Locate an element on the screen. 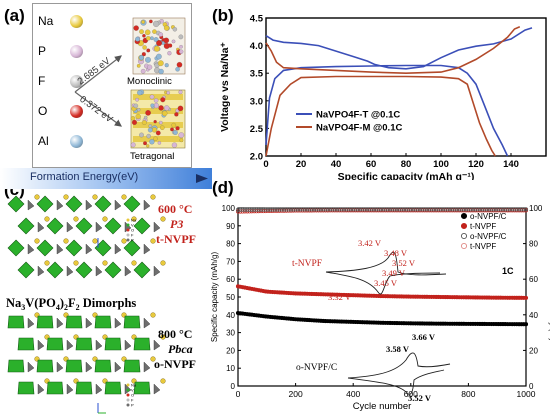 This screenshot has height=420, width=550. y-tick-label: 100 is located at coordinates (229, 208).